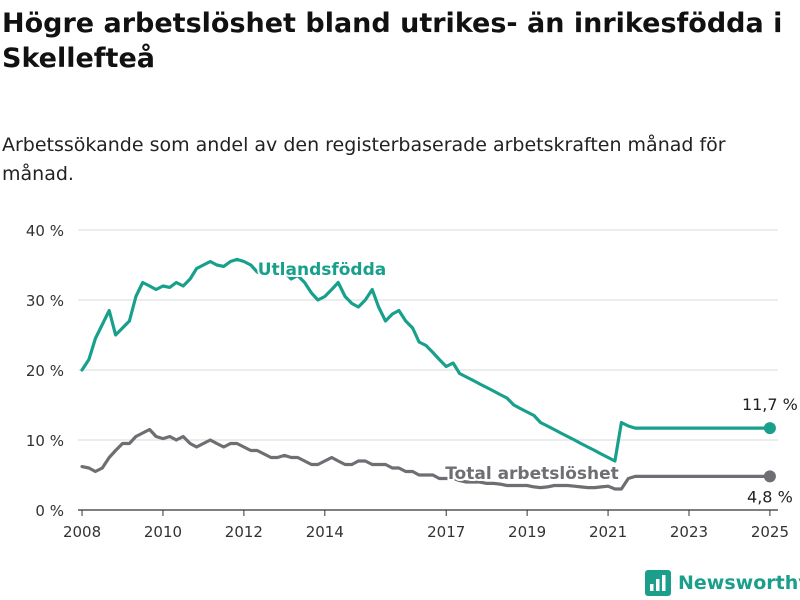  What do you see at coordinates (446, 531) in the screenshot?
I see `x-tick-label: 2017` at bounding box center [446, 531].